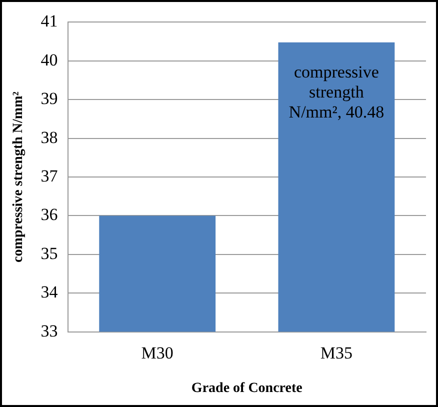  What do you see at coordinates (49, 330) in the screenshot?
I see `y-tick-label: 33` at bounding box center [49, 330].